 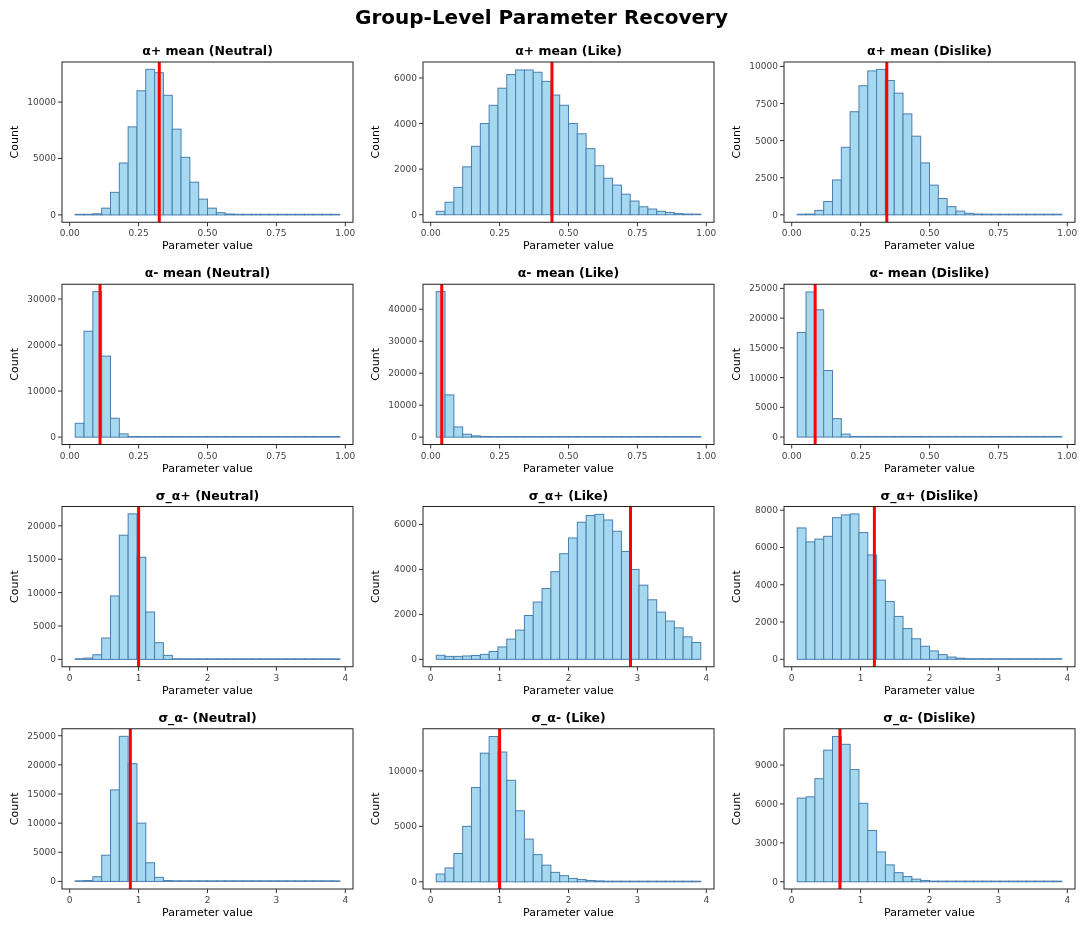 What do you see at coordinates (403, 309) in the screenshot?
I see `y-tick-label: 40000` at bounding box center [403, 309].